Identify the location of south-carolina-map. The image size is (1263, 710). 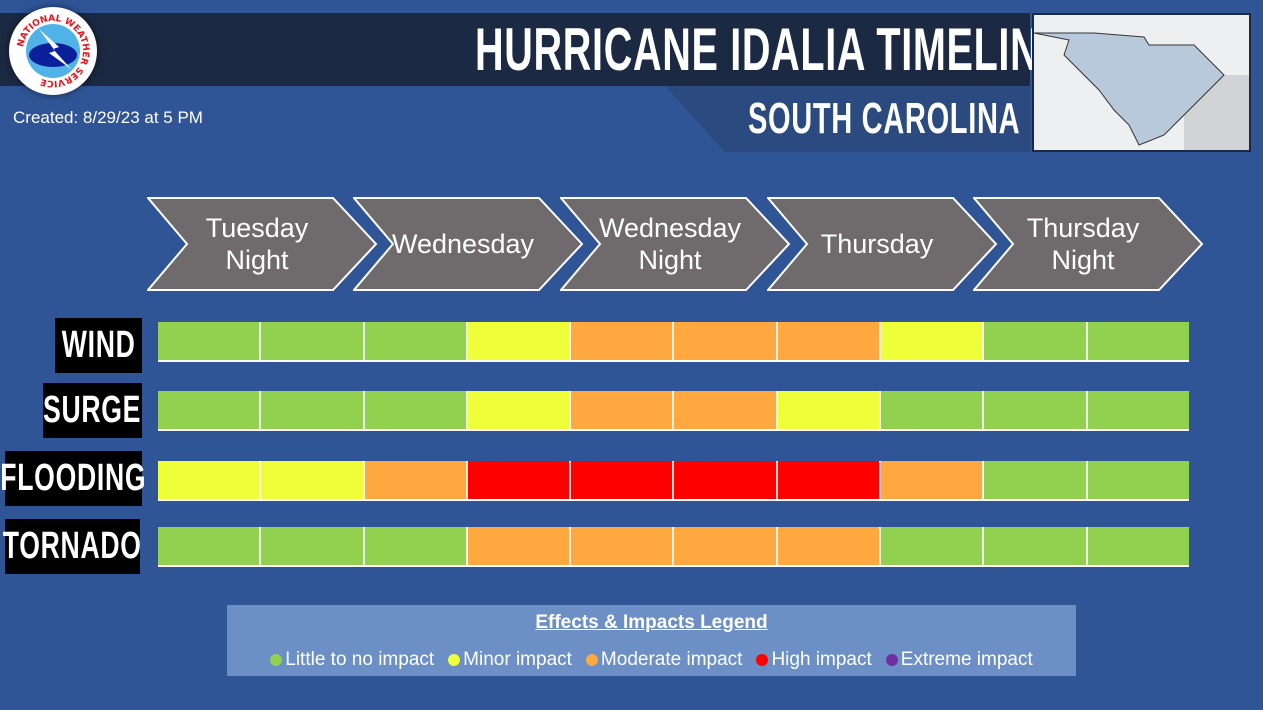
(1141, 82).